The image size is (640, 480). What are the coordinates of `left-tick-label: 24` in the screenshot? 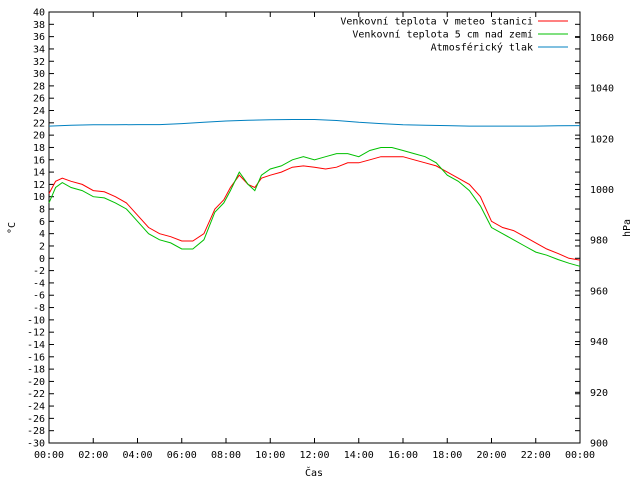 It's located at (39, 111).